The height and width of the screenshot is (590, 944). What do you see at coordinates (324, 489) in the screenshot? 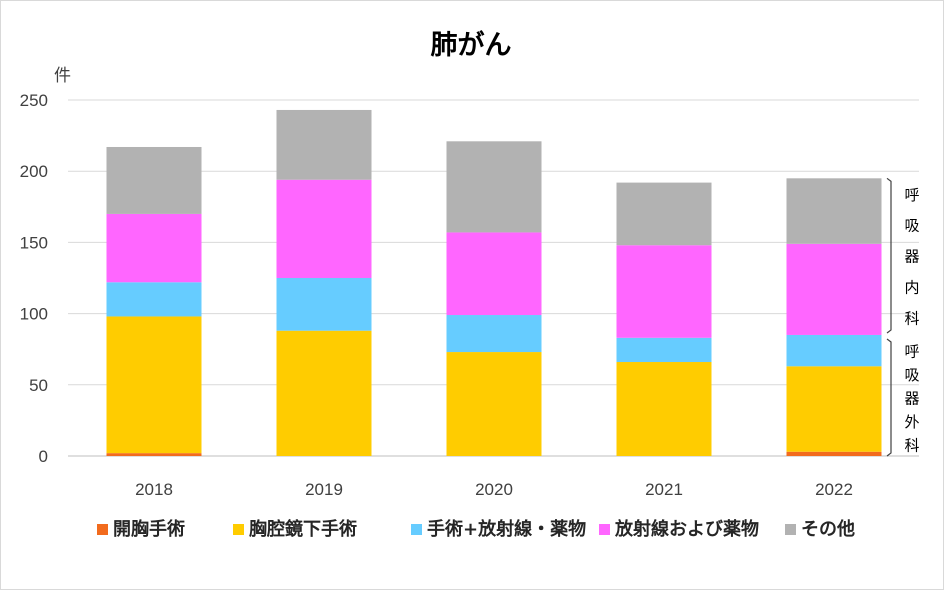
I see `x-tick-2019: 2019` at bounding box center [324, 489].